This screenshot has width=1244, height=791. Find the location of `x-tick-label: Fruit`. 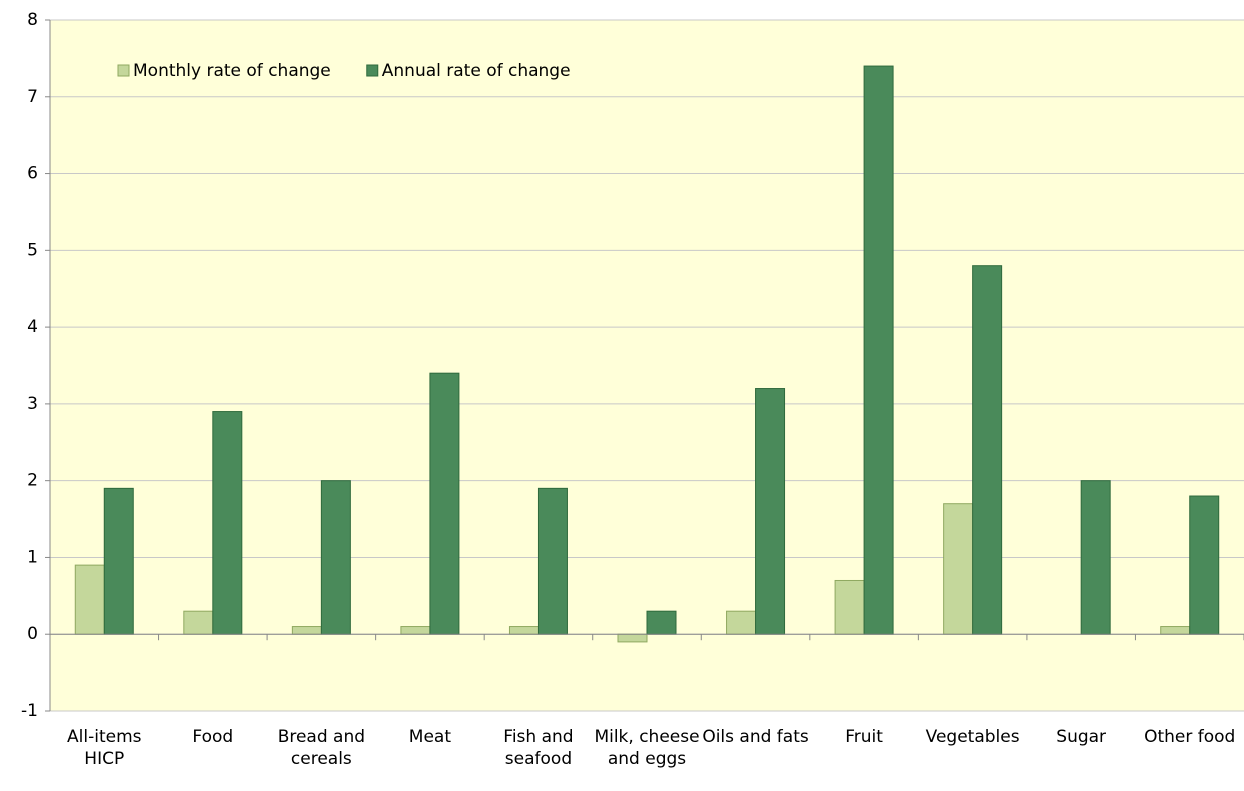

x-tick-label: Fruit is located at coordinates (864, 737).